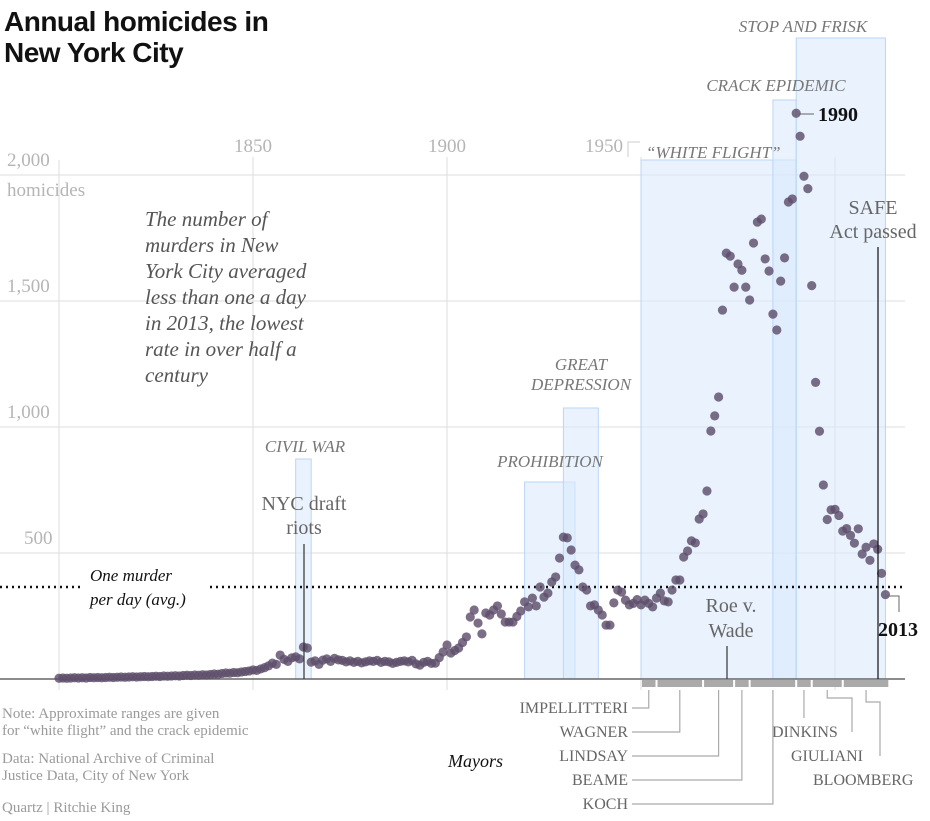  What do you see at coordinates (742, 683) in the screenshot?
I see `mayor-bar-beame` at bounding box center [742, 683].